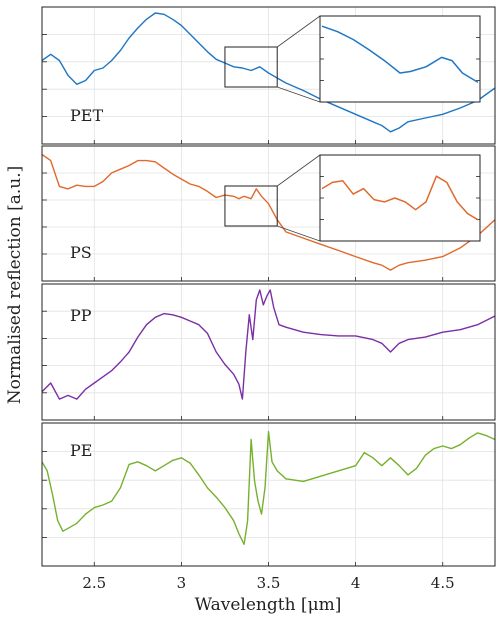 This screenshot has width=497, height=622. I want to click on y-axis-label: Normalised reflection [a.u.], so click(15, 285).